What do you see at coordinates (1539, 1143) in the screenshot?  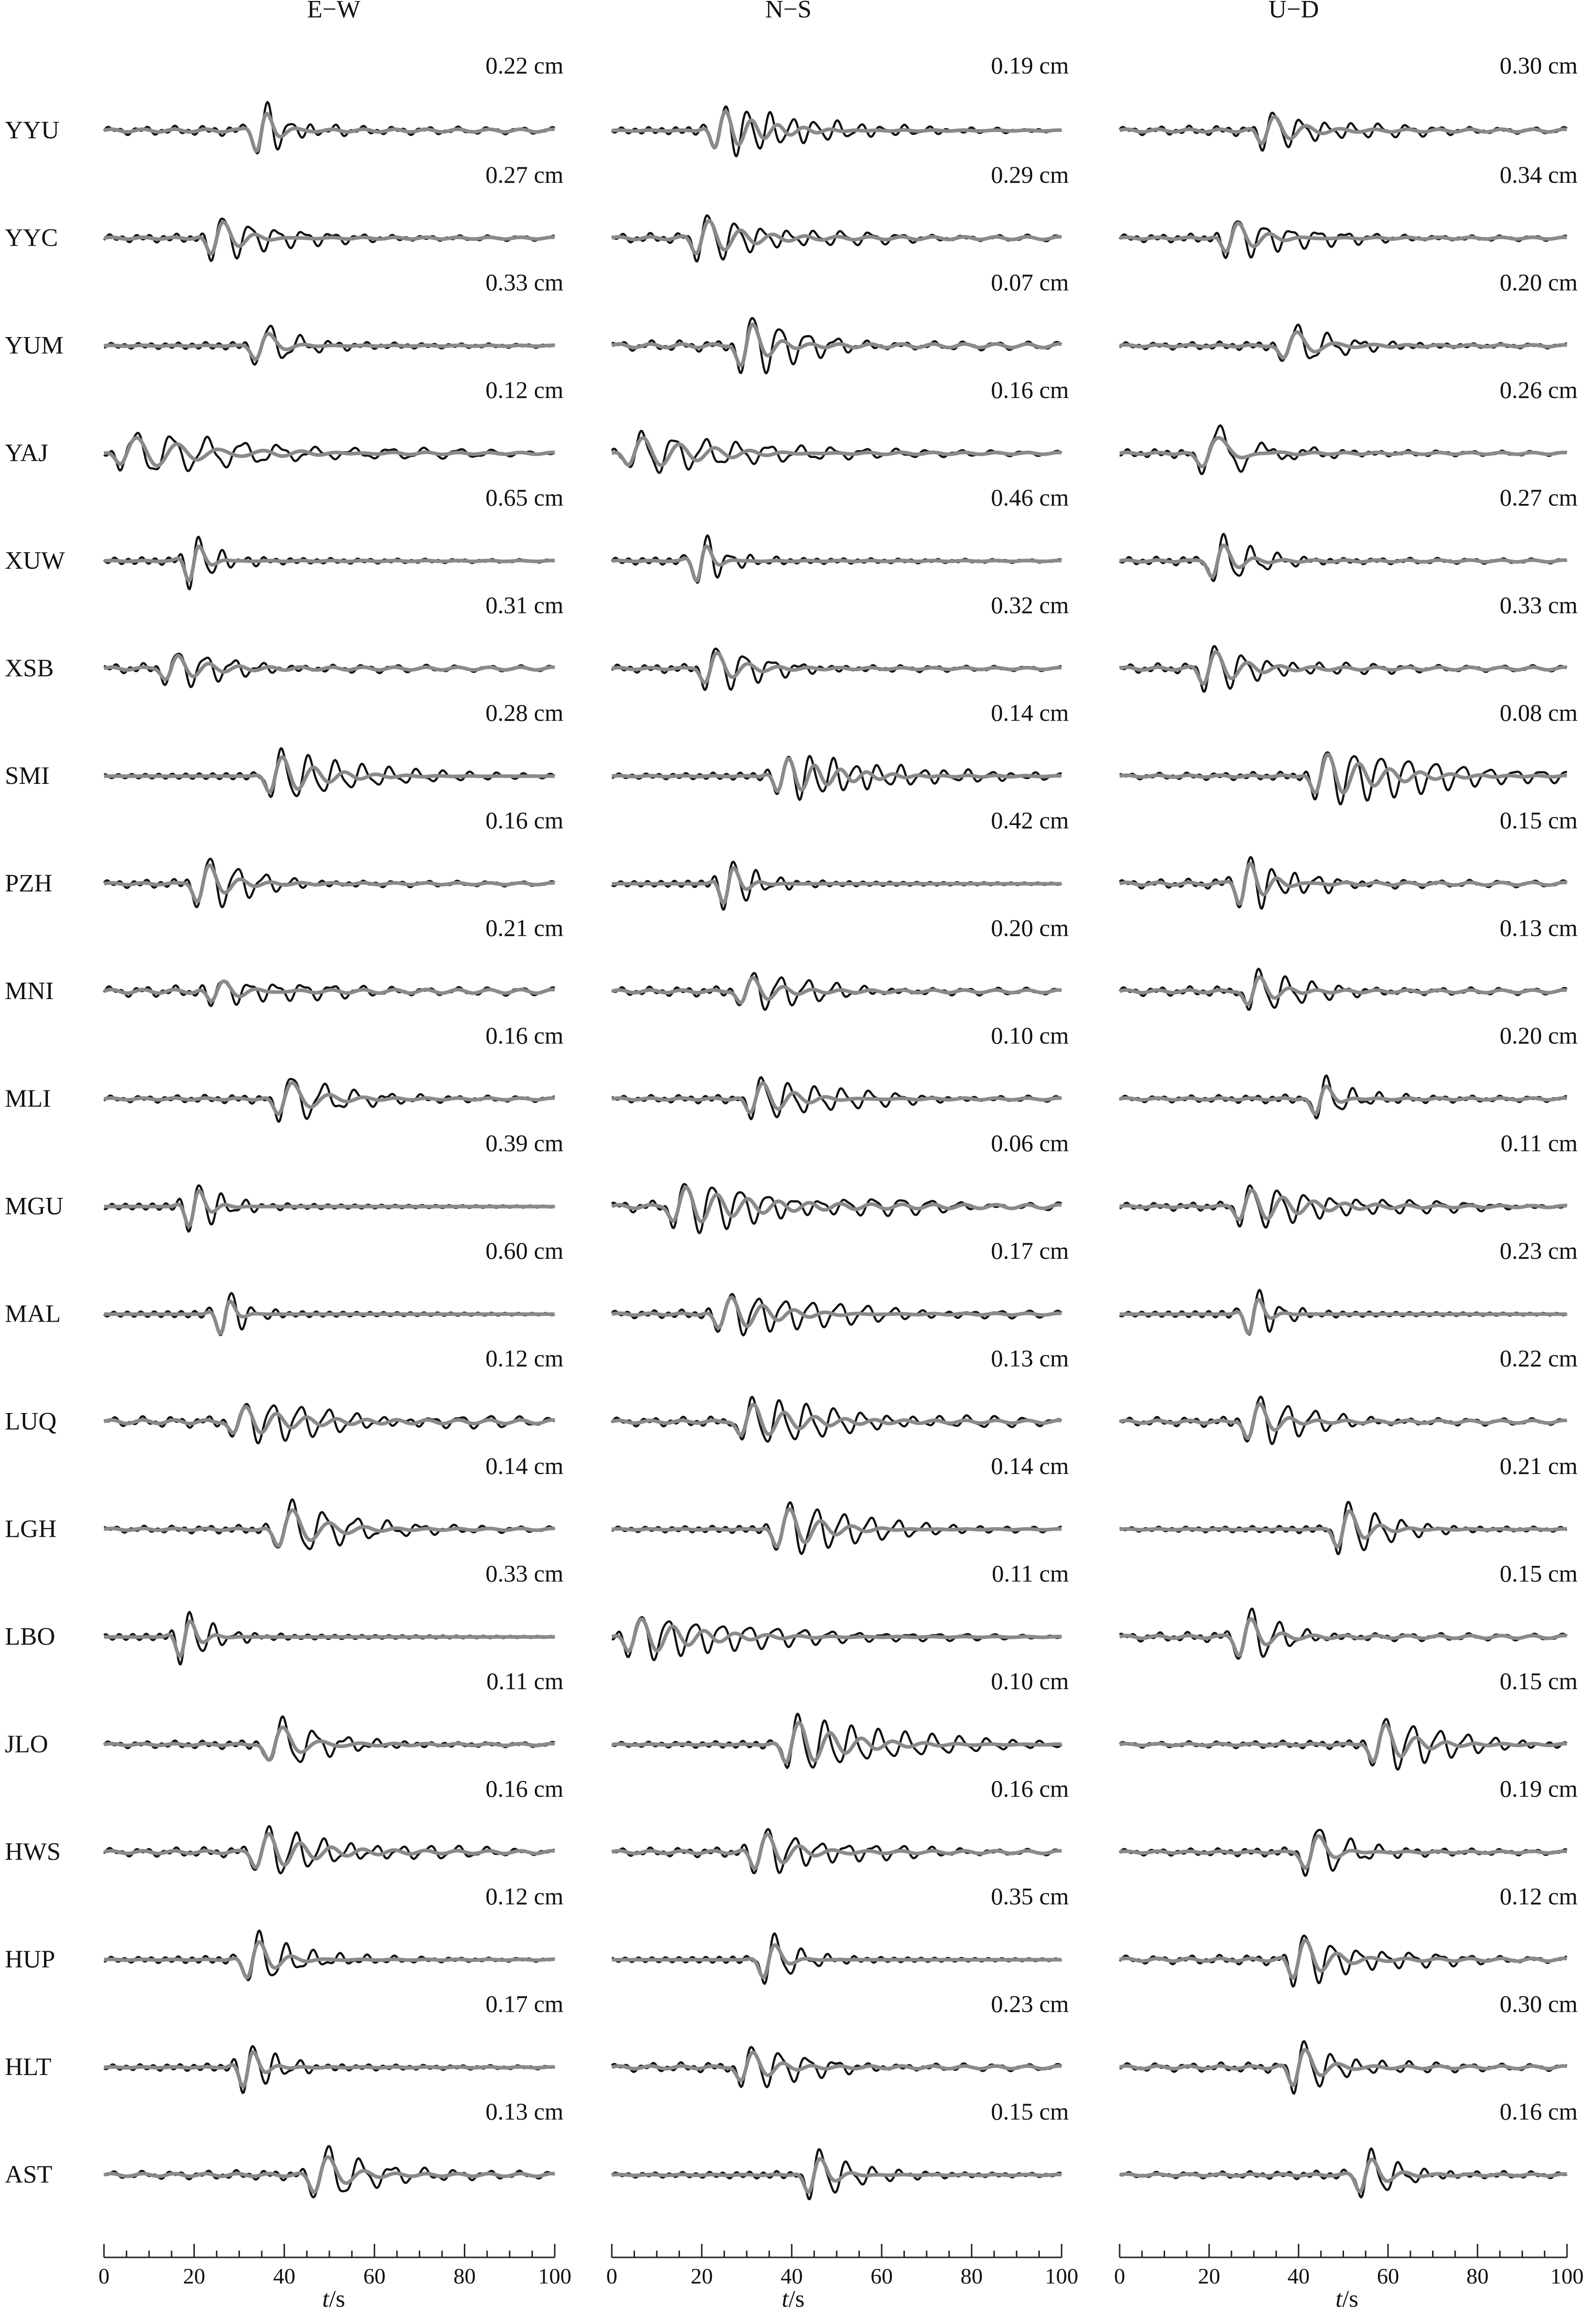 I see `amplitude-label: 0.11 cm` at bounding box center [1539, 1143].